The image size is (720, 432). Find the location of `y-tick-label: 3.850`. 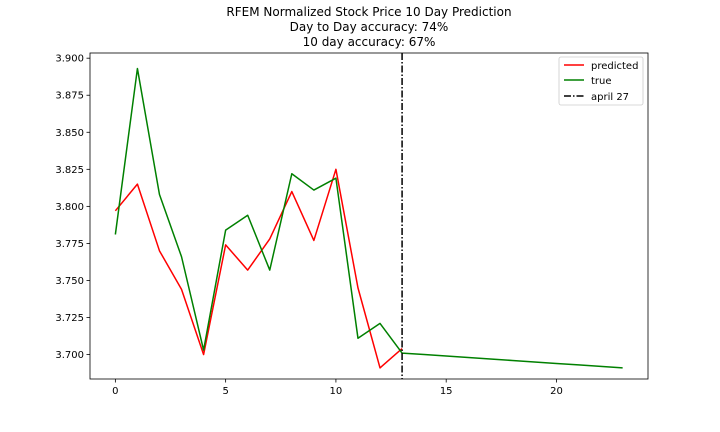

y-tick-label: 3.850 is located at coordinates (69, 133).